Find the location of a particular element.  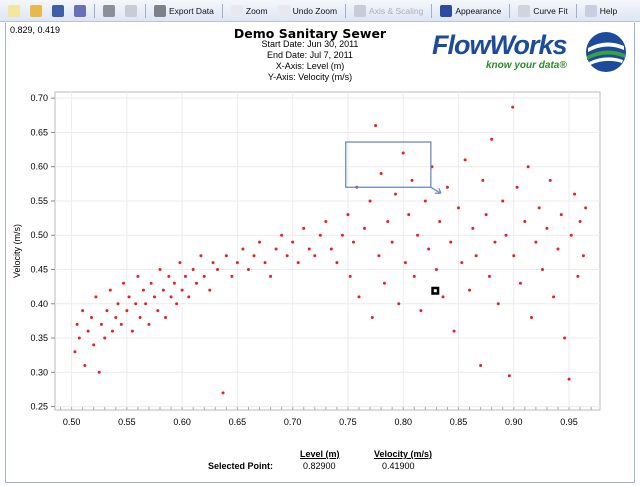

copy-button is located at coordinates (131, 11).